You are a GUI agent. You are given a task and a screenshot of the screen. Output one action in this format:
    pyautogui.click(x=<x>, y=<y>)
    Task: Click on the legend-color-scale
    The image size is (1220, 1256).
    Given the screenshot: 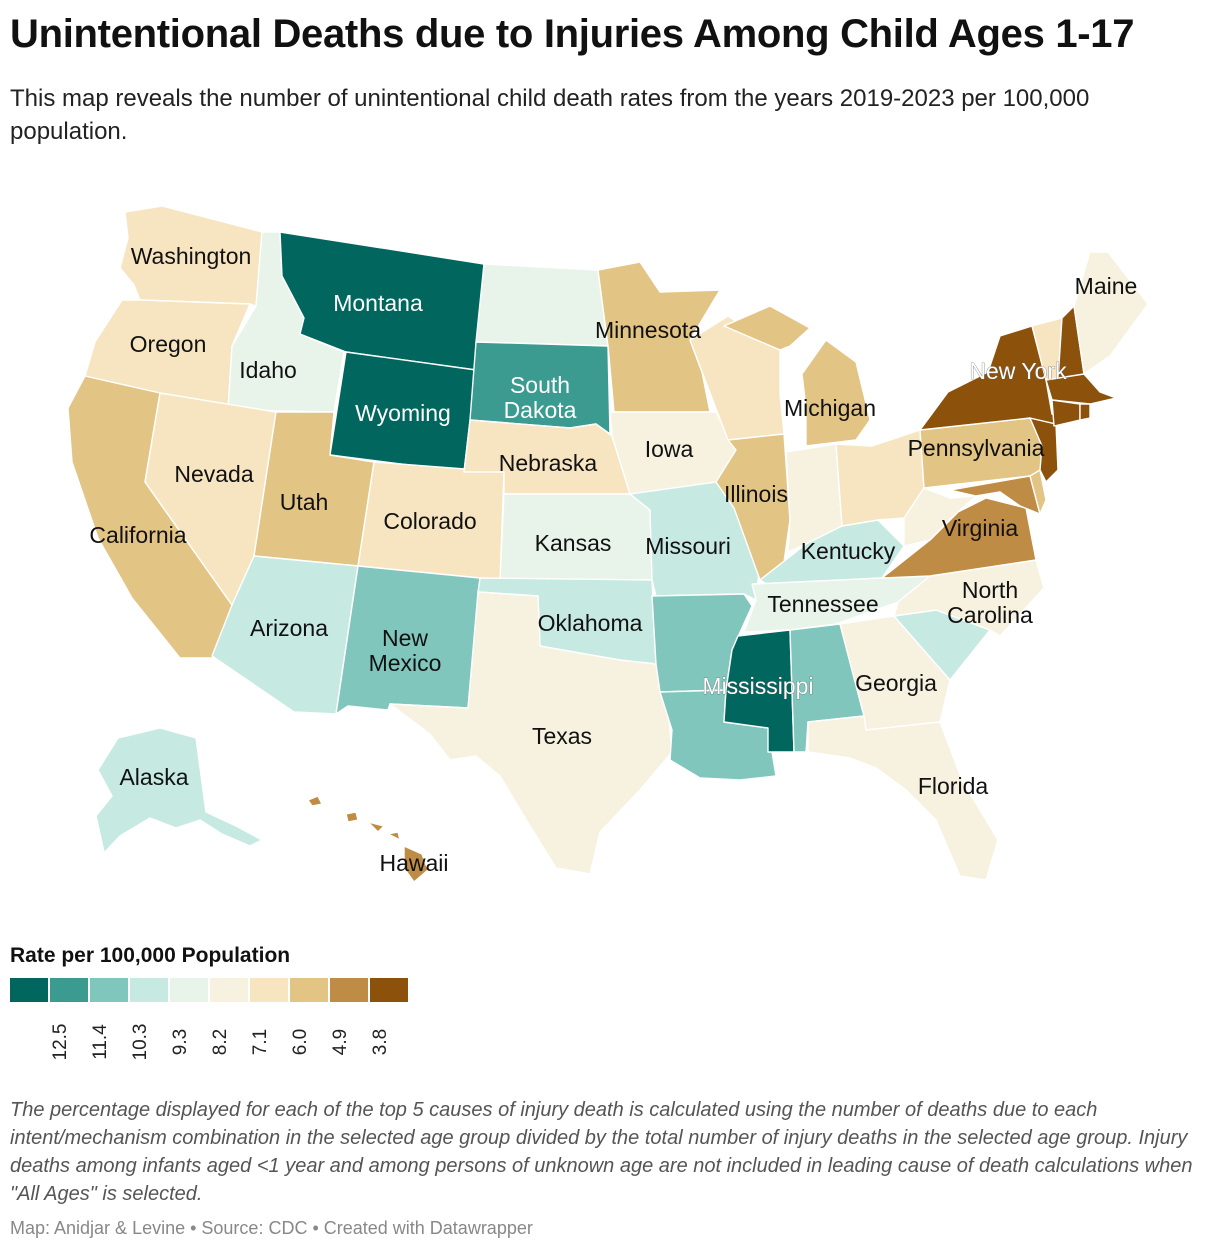 What is the action you would take?
    pyautogui.click(x=210, y=990)
    